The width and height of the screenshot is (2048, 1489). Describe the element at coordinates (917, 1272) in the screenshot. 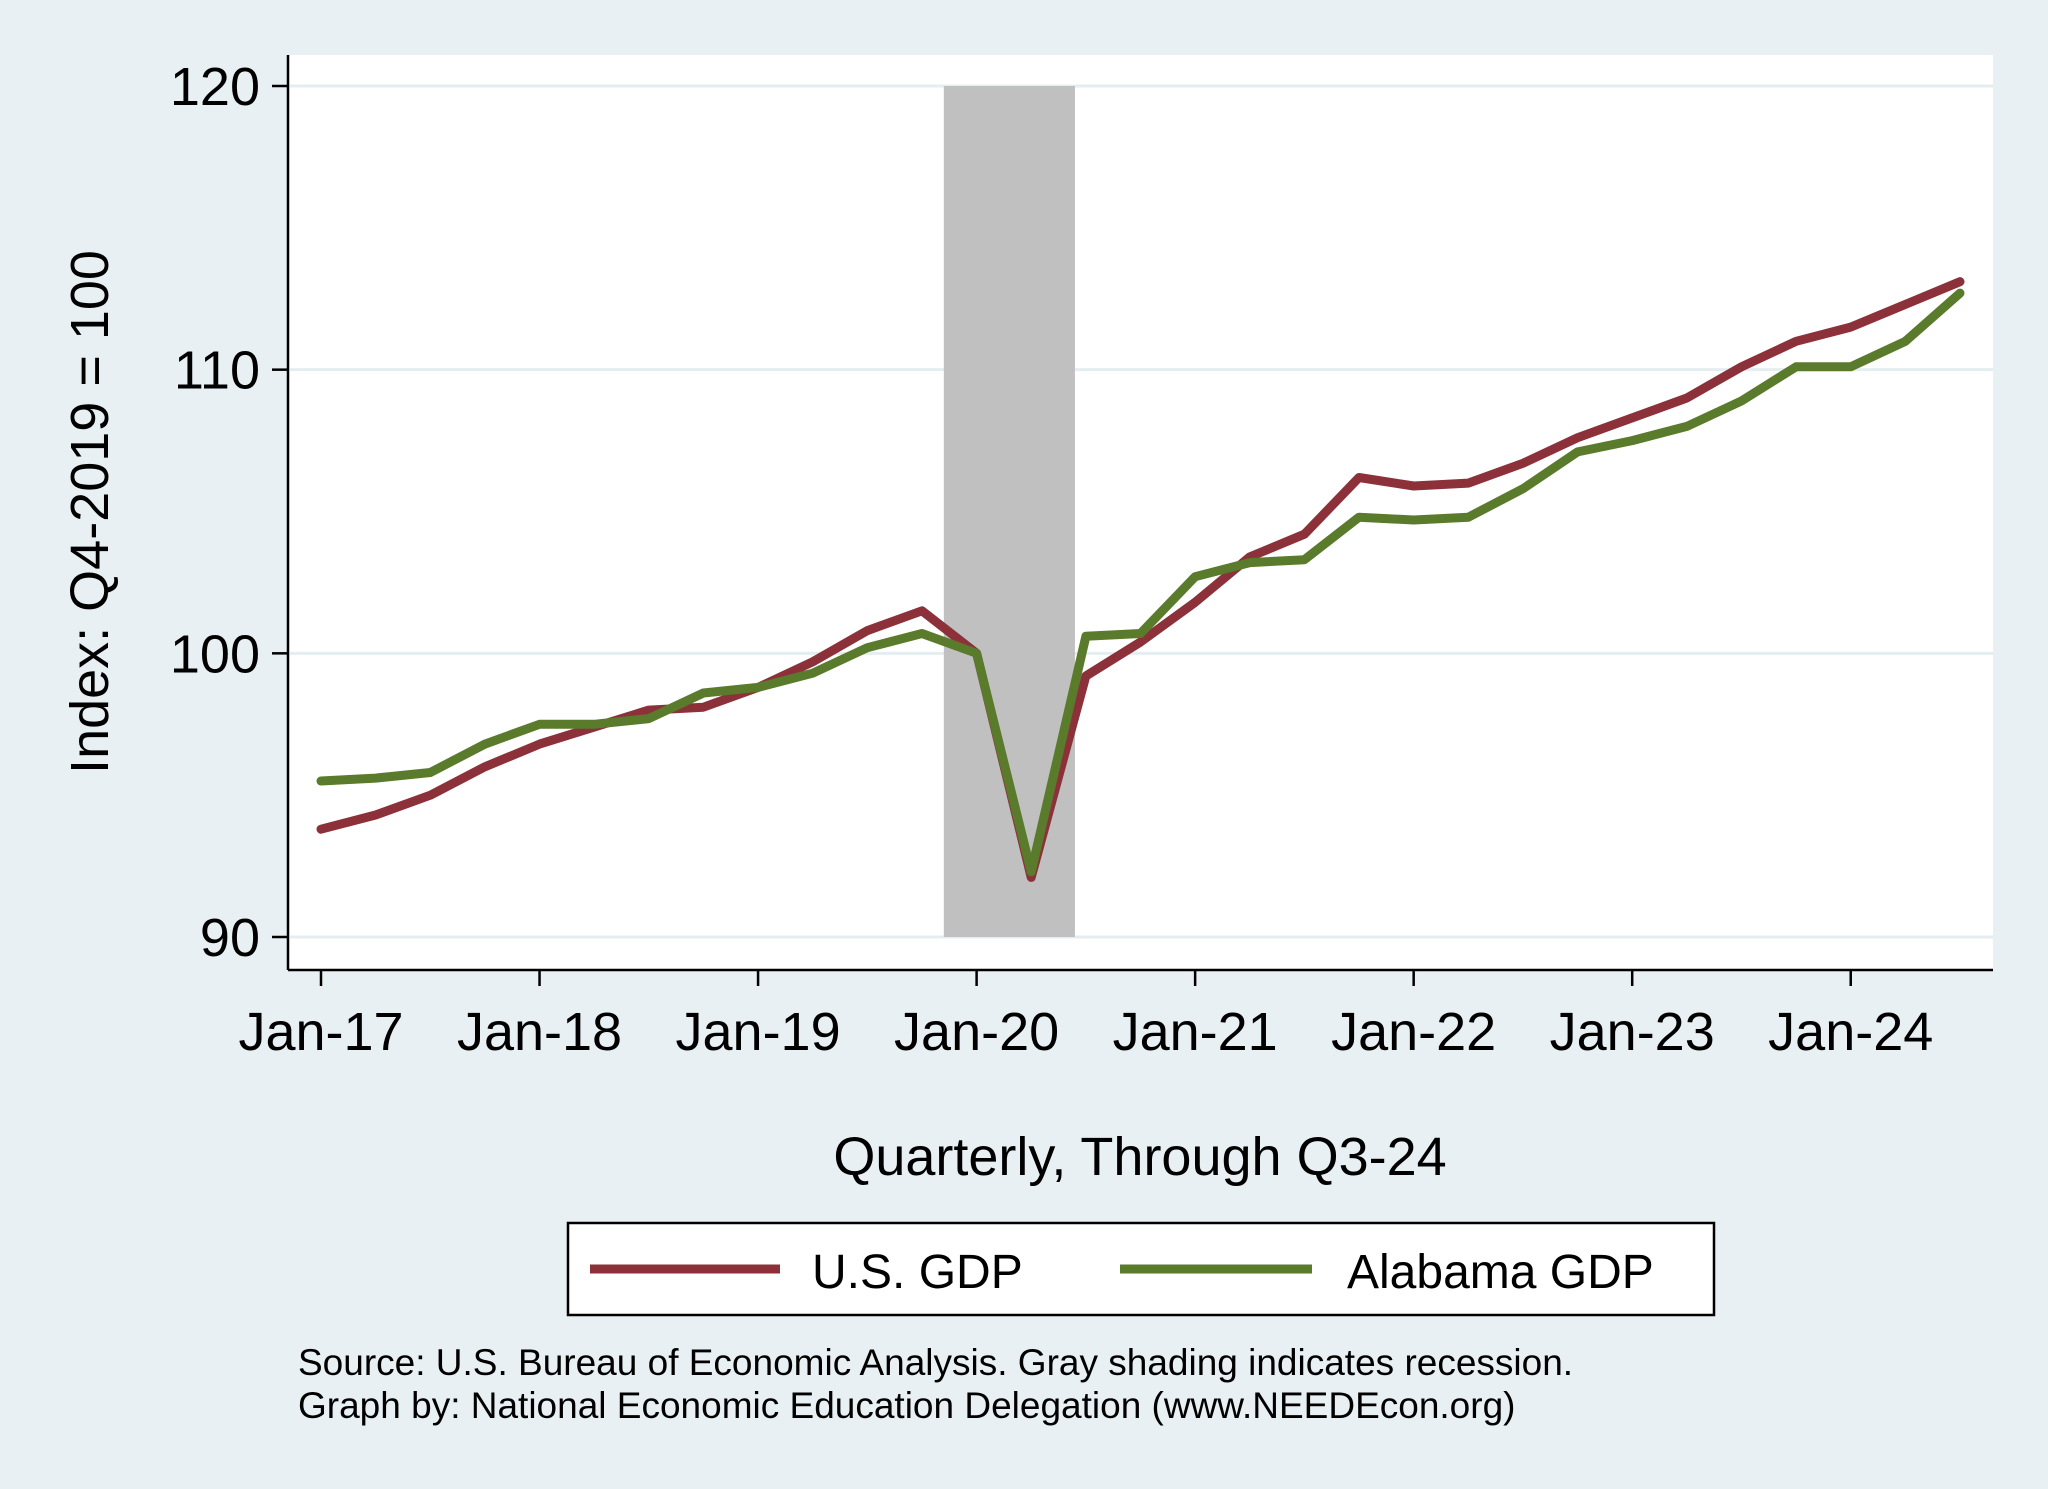

I see `legend-label-us-gdp: U.S. GDP` at that location.